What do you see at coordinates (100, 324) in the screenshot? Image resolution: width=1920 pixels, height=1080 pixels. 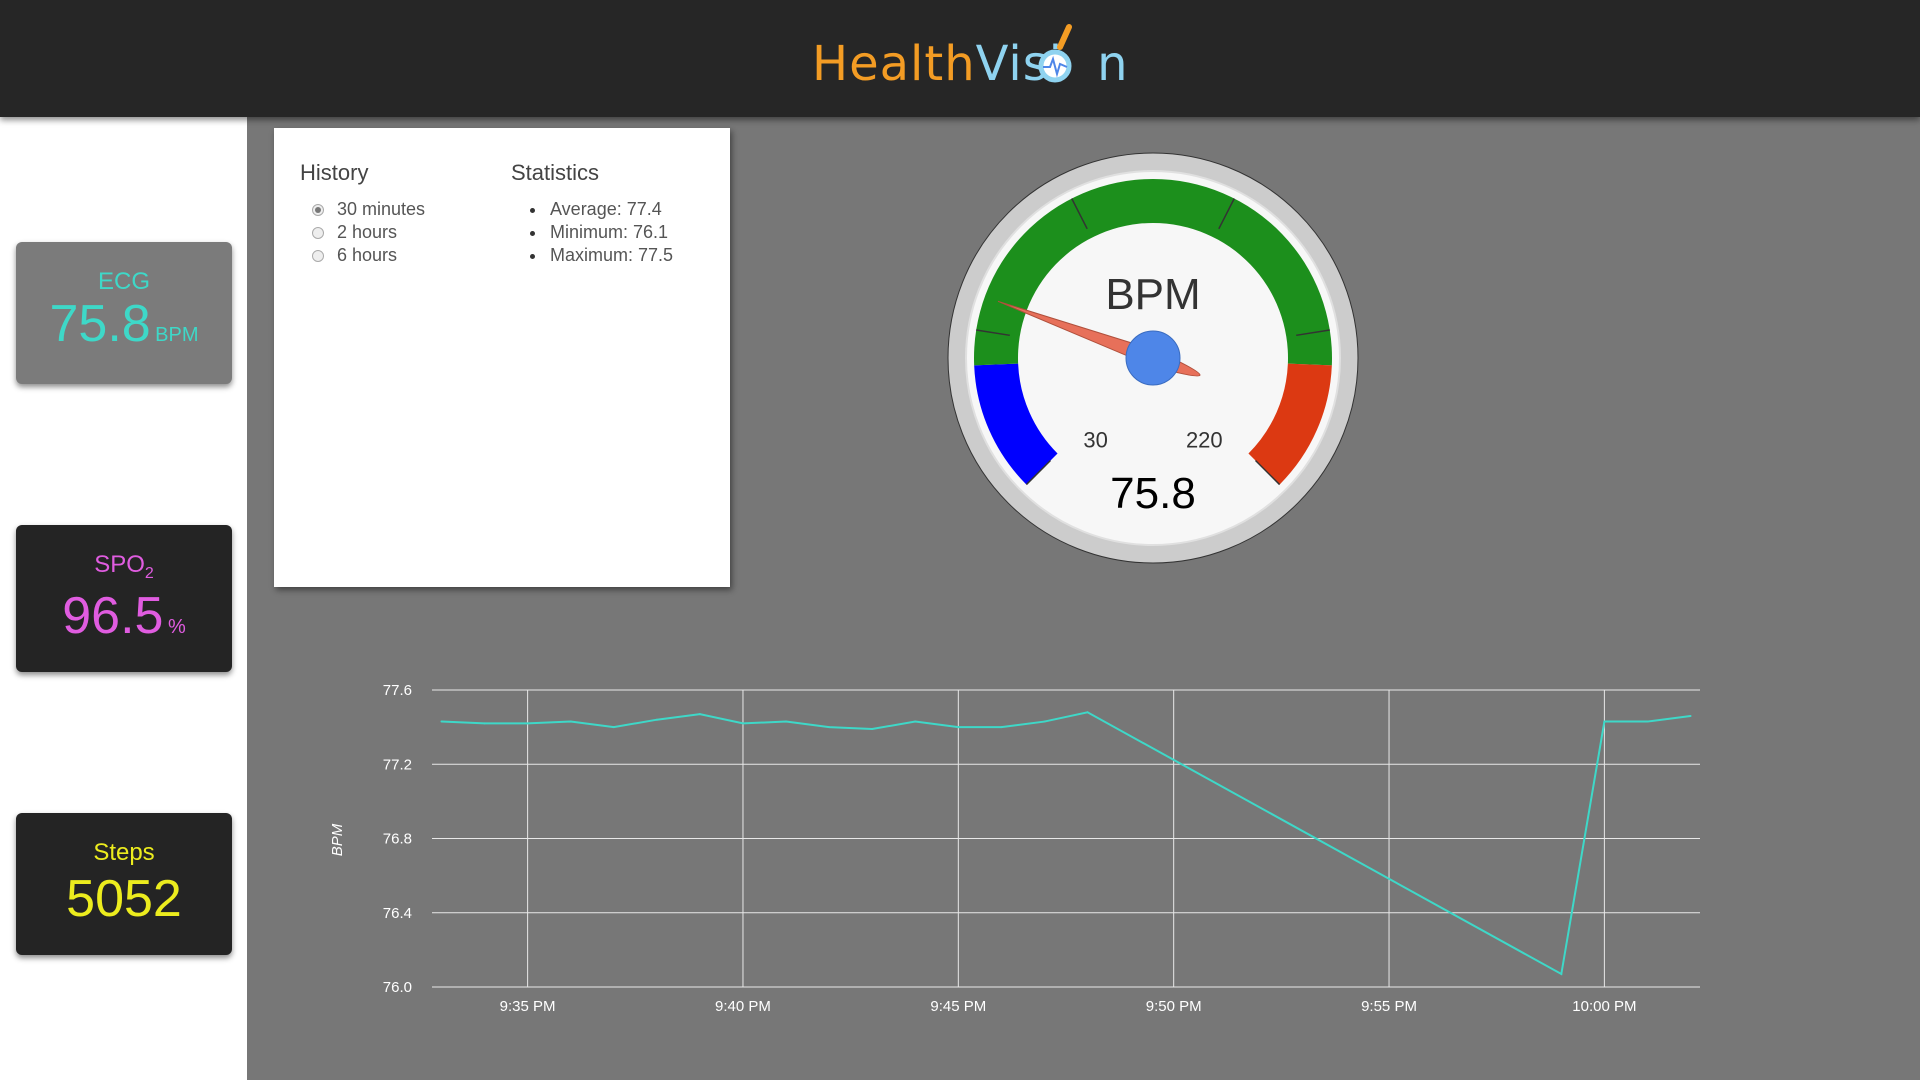 I see `ecg-value: 75.8` at bounding box center [100, 324].